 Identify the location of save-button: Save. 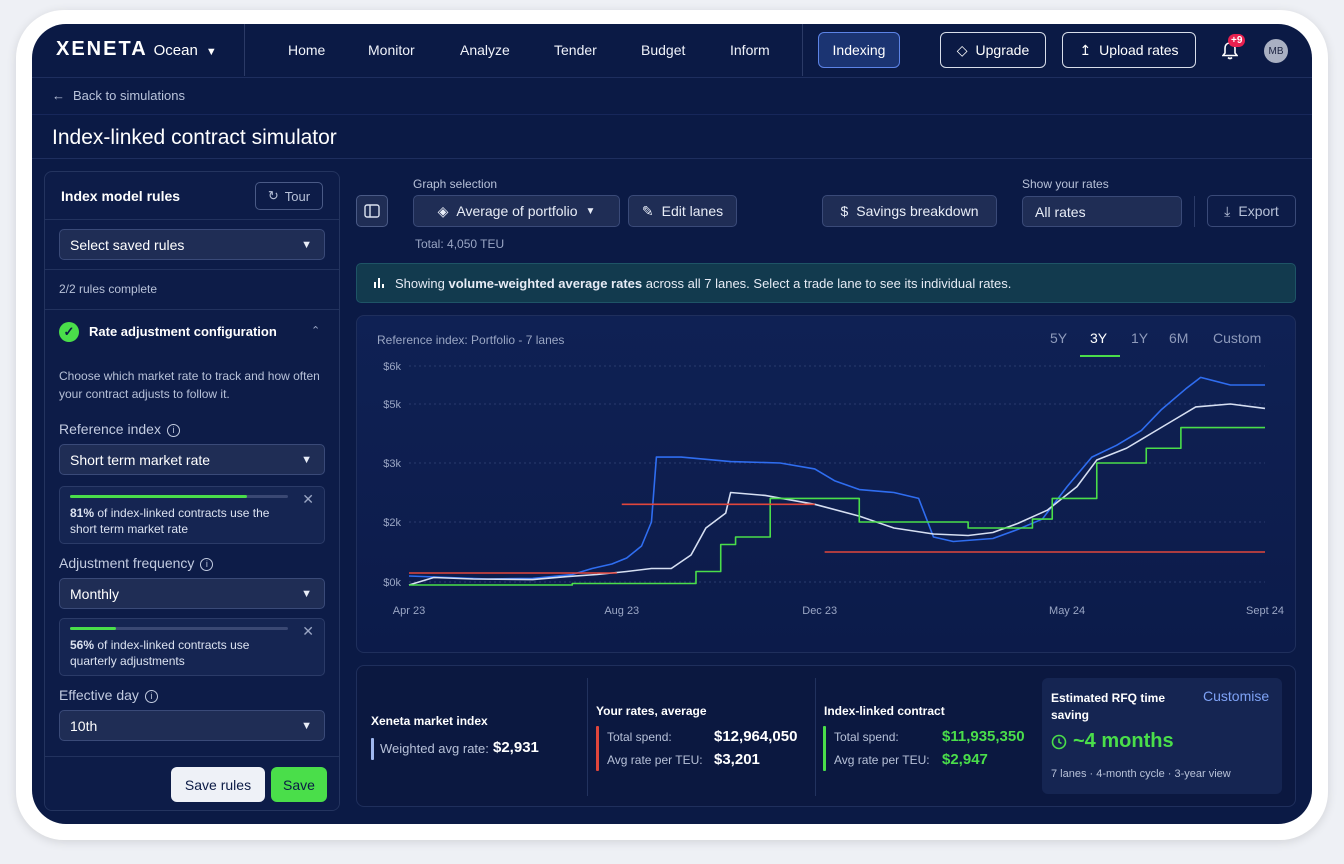
(299, 784).